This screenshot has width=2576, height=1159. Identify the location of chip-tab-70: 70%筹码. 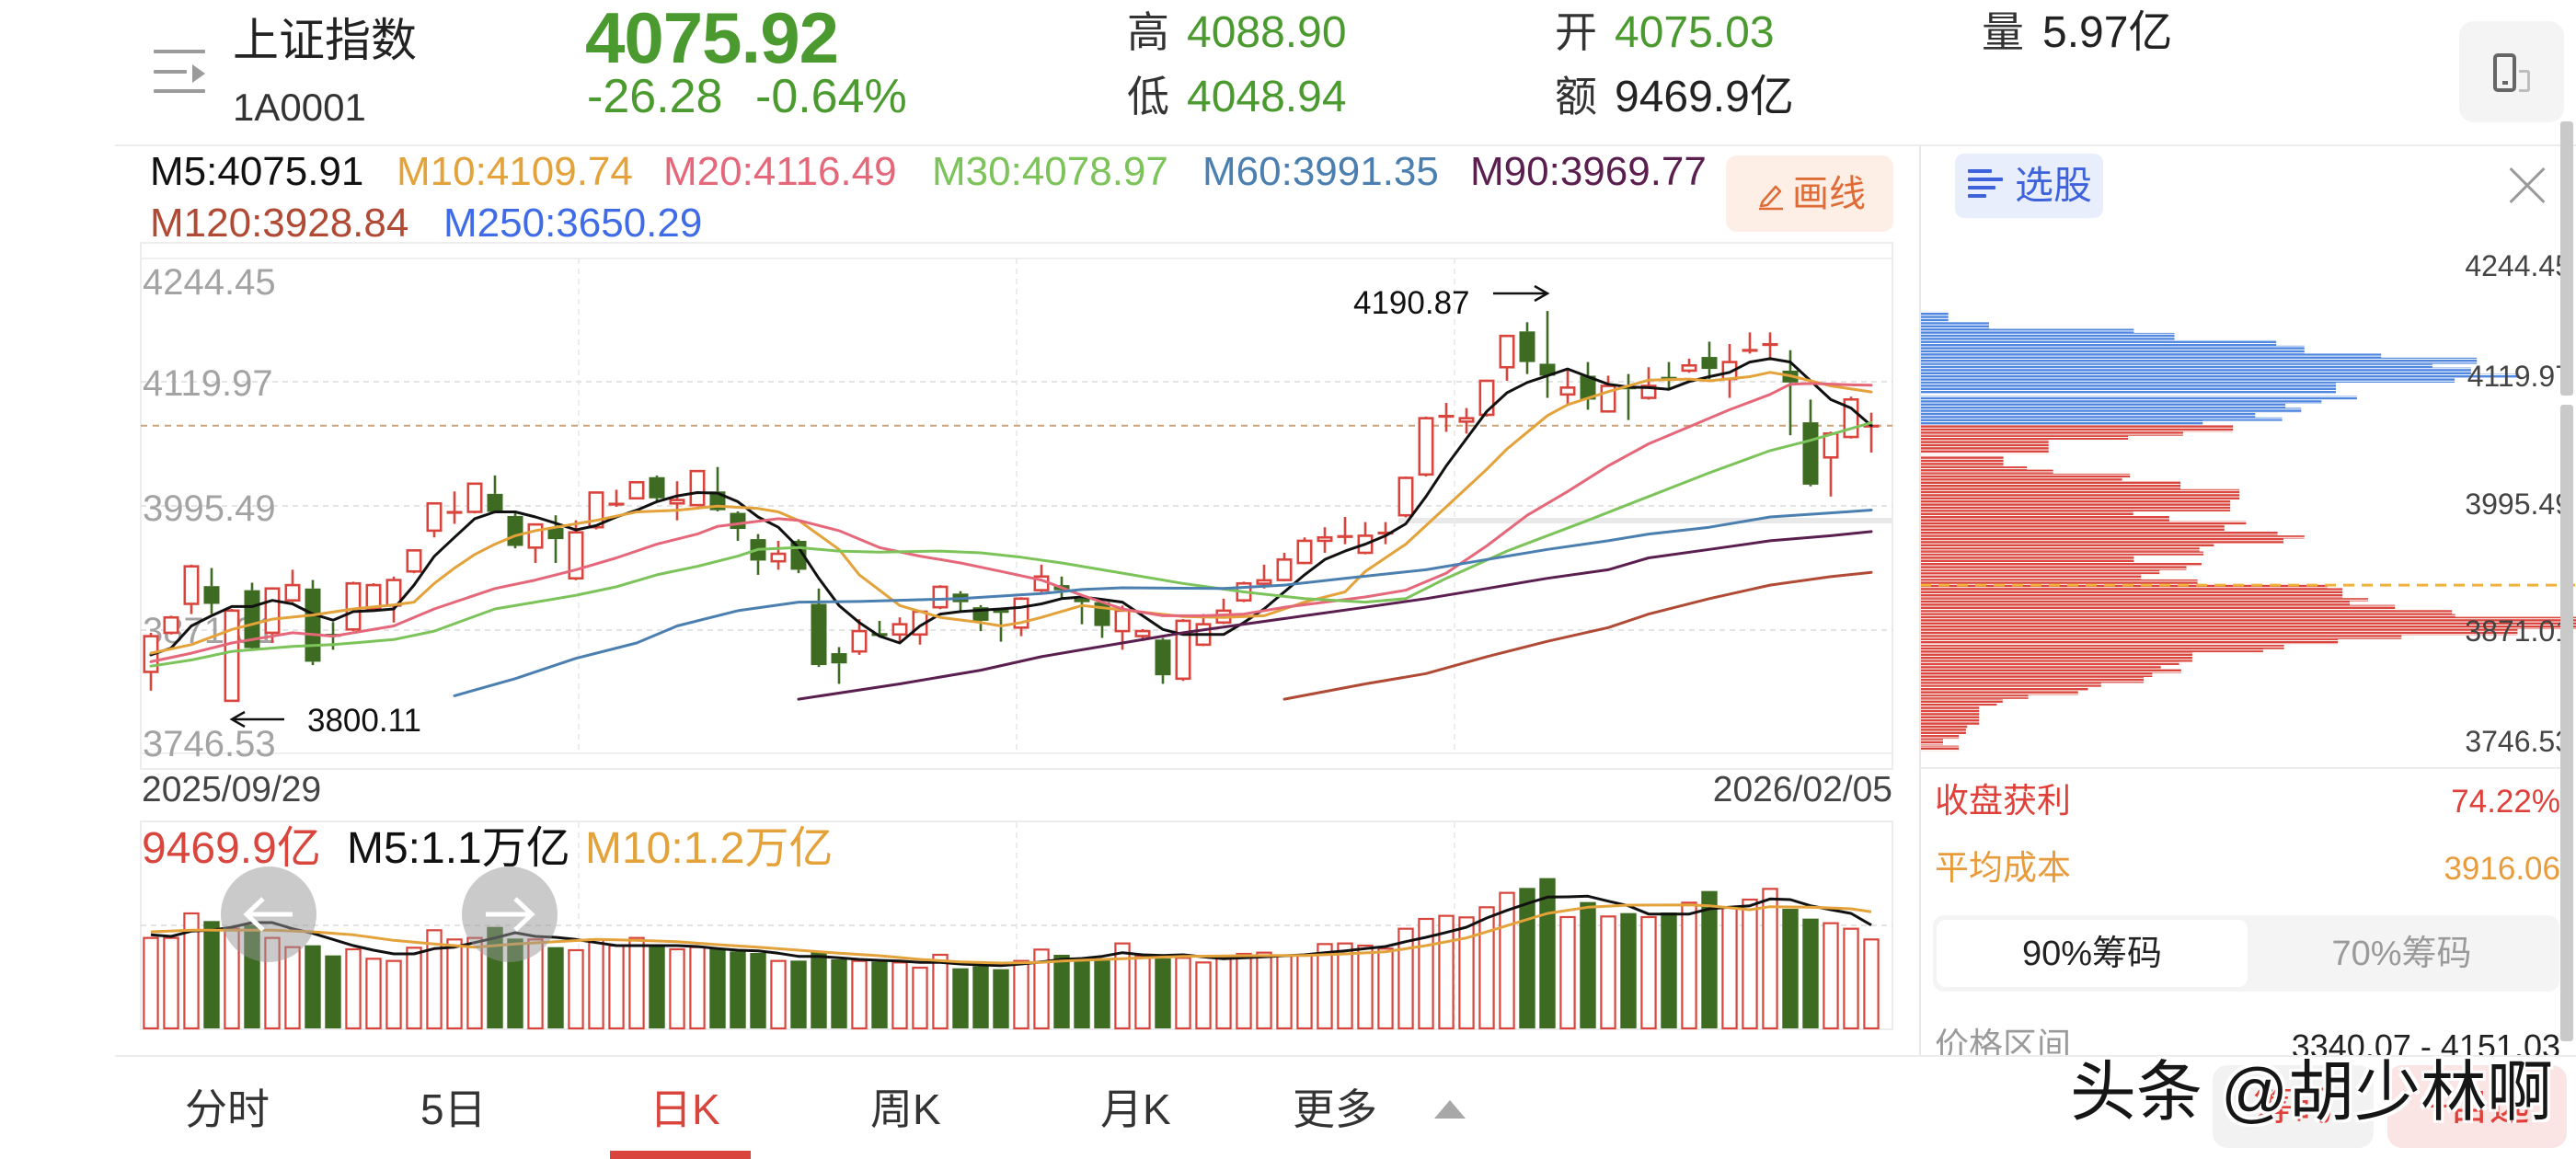
(2401, 953).